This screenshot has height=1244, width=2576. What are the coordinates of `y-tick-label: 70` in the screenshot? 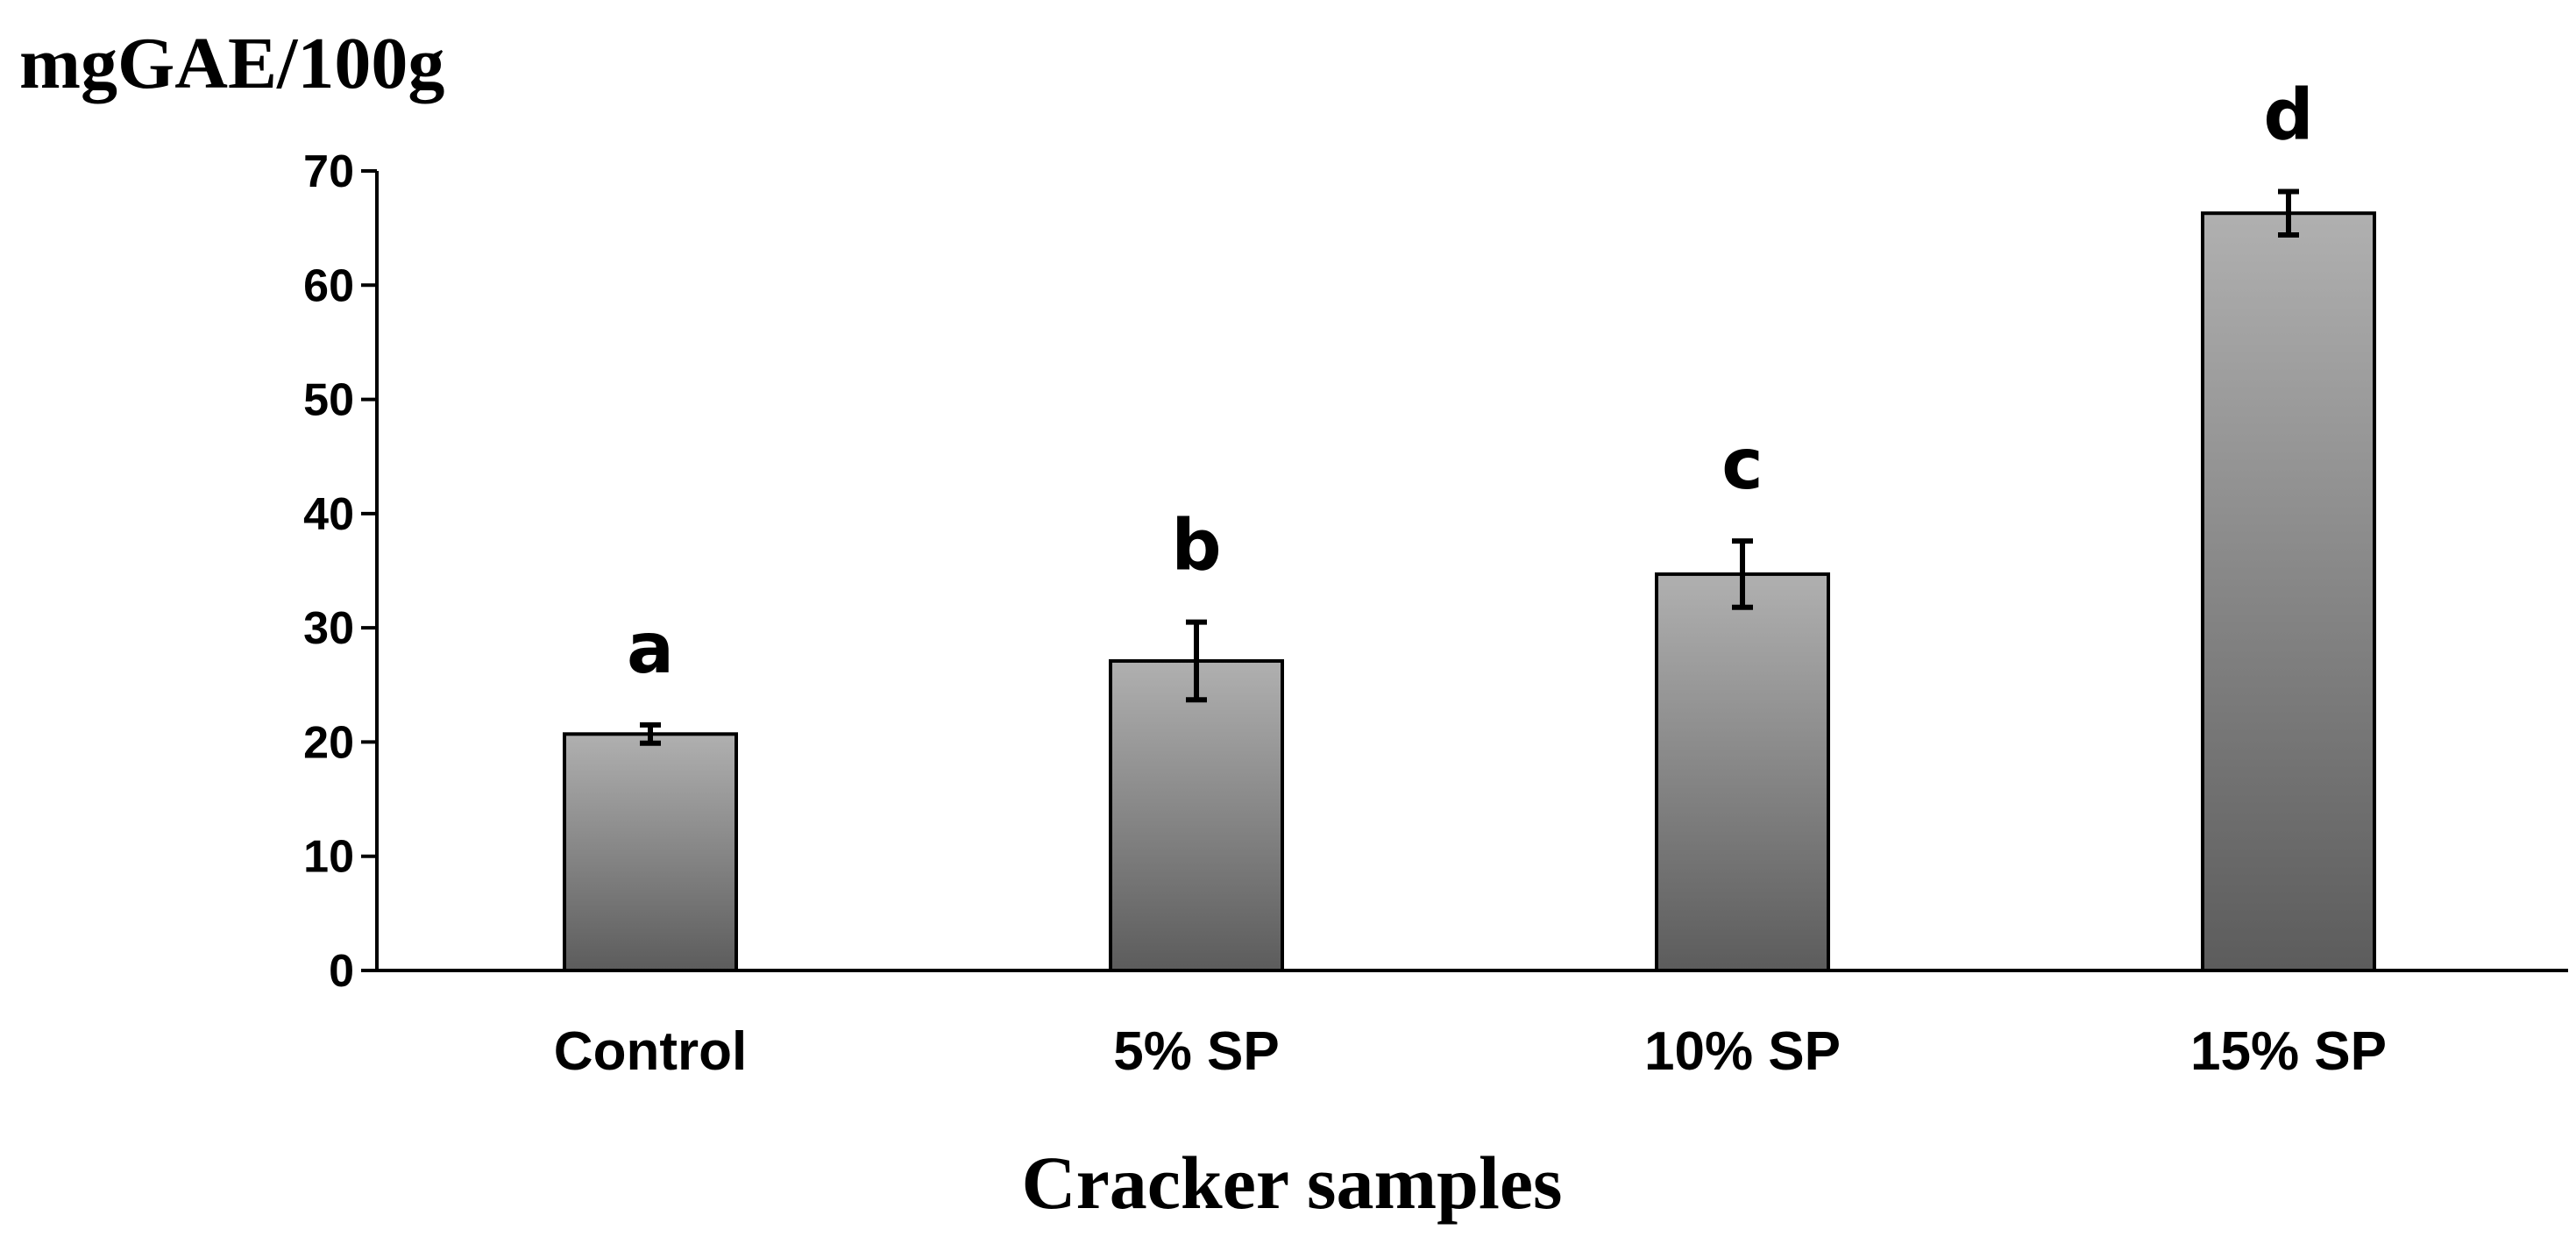 It's located at (328, 171).